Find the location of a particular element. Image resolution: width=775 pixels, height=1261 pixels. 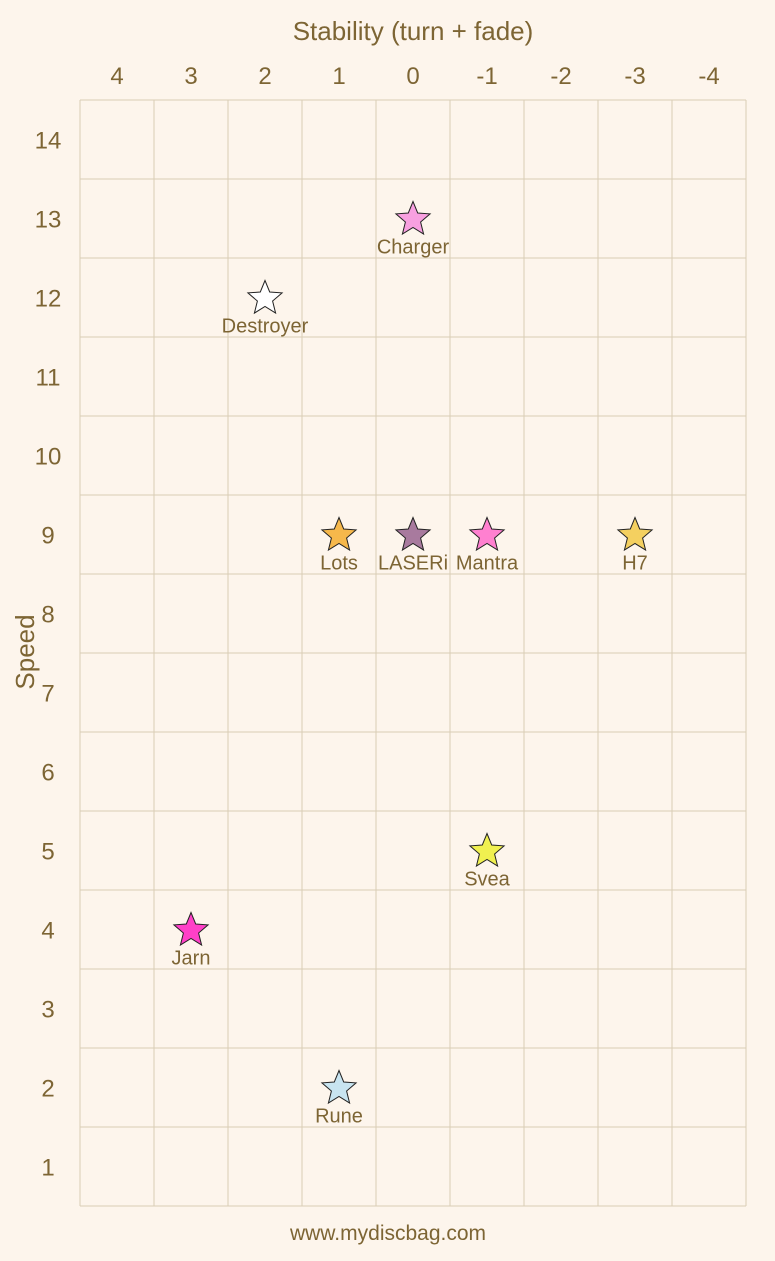

y-tick-label: 6 is located at coordinates (47, 773).